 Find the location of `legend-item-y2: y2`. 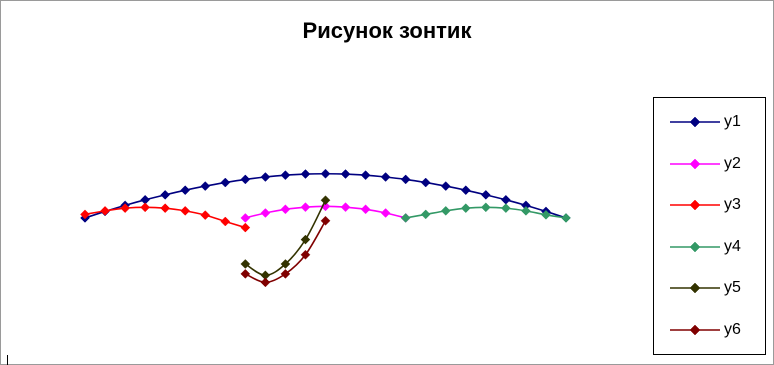

legend-item-y2: y2 is located at coordinates (710, 164).